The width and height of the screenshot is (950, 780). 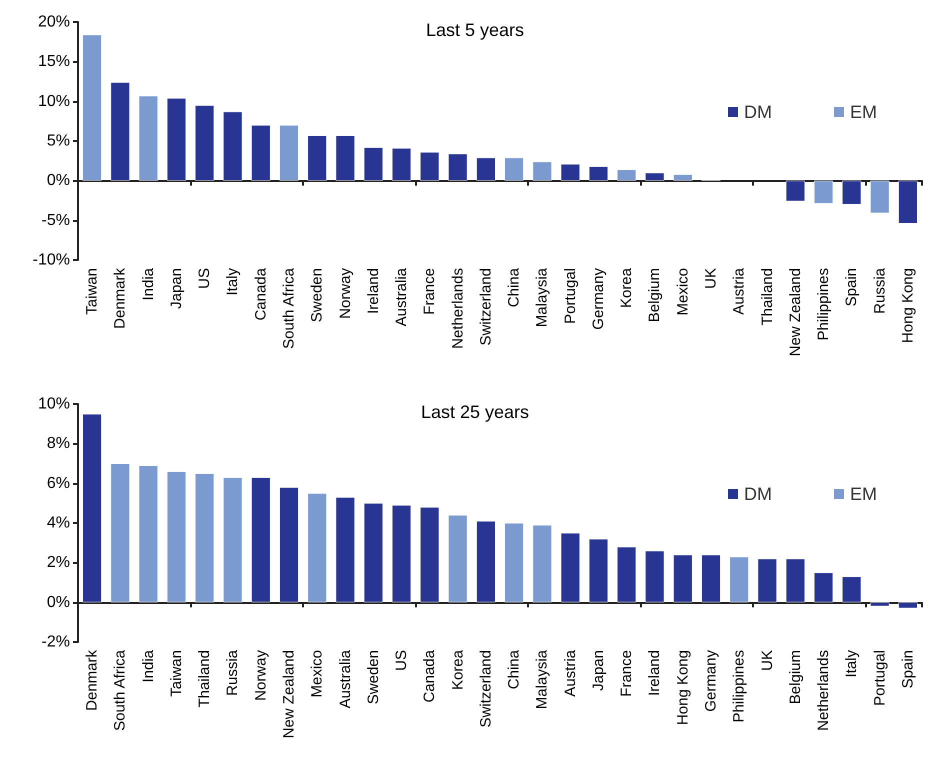 What do you see at coordinates (475, 412) in the screenshot?
I see `chart-title: Last 25 years` at bounding box center [475, 412].